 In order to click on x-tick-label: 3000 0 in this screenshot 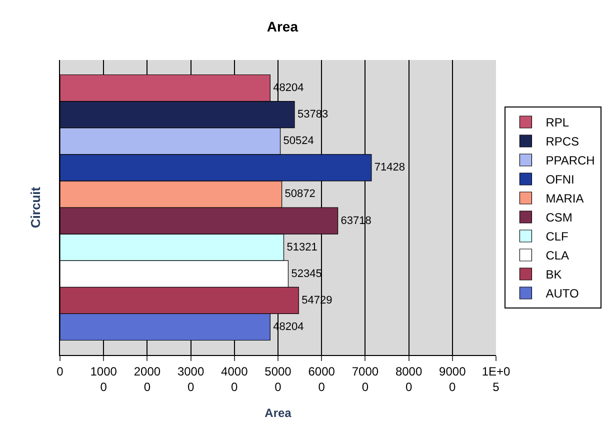, I will do `click(190, 379)`.